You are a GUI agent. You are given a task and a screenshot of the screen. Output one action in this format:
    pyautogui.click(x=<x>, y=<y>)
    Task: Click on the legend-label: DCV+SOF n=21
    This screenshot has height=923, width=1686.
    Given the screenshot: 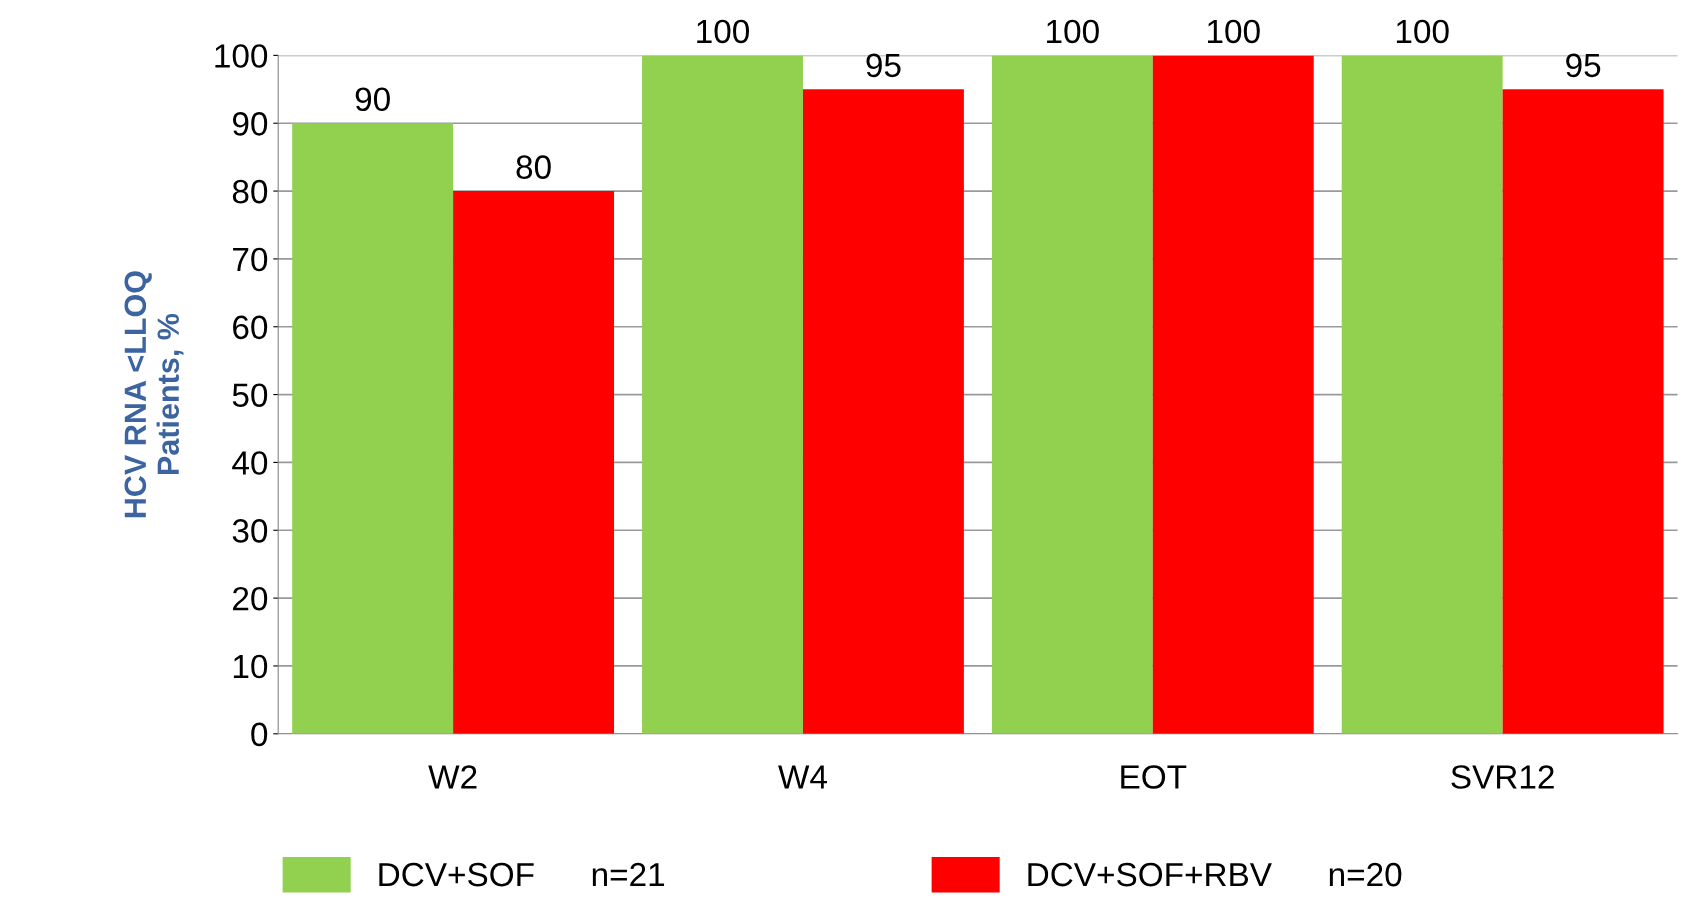 What is the action you would take?
    pyautogui.click(x=522, y=874)
    